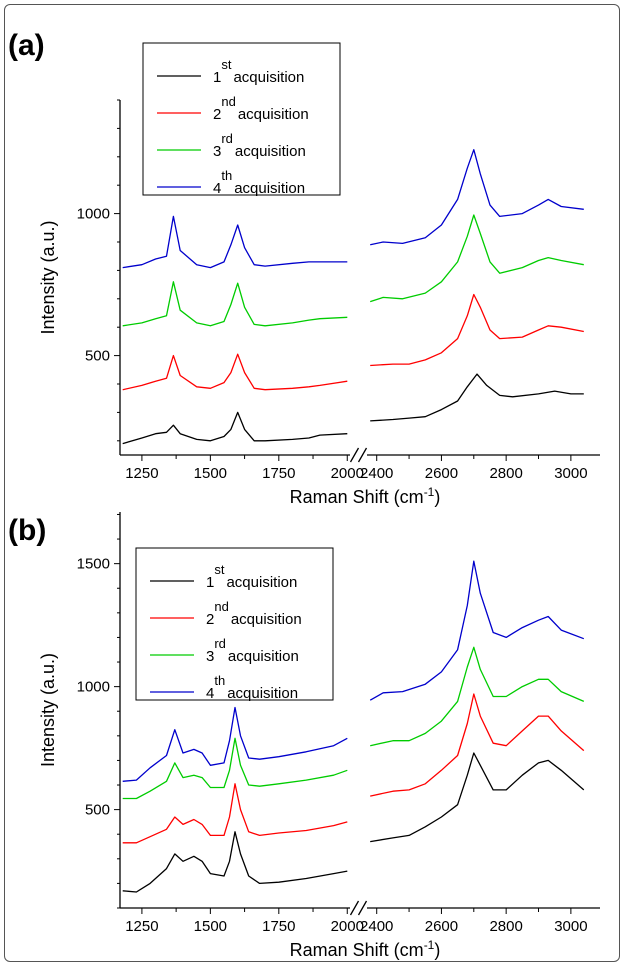 The image size is (625, 970). Describe the element at coordinates (26, 45) in the screenshot. I see `panel-label: (a)` at that location.